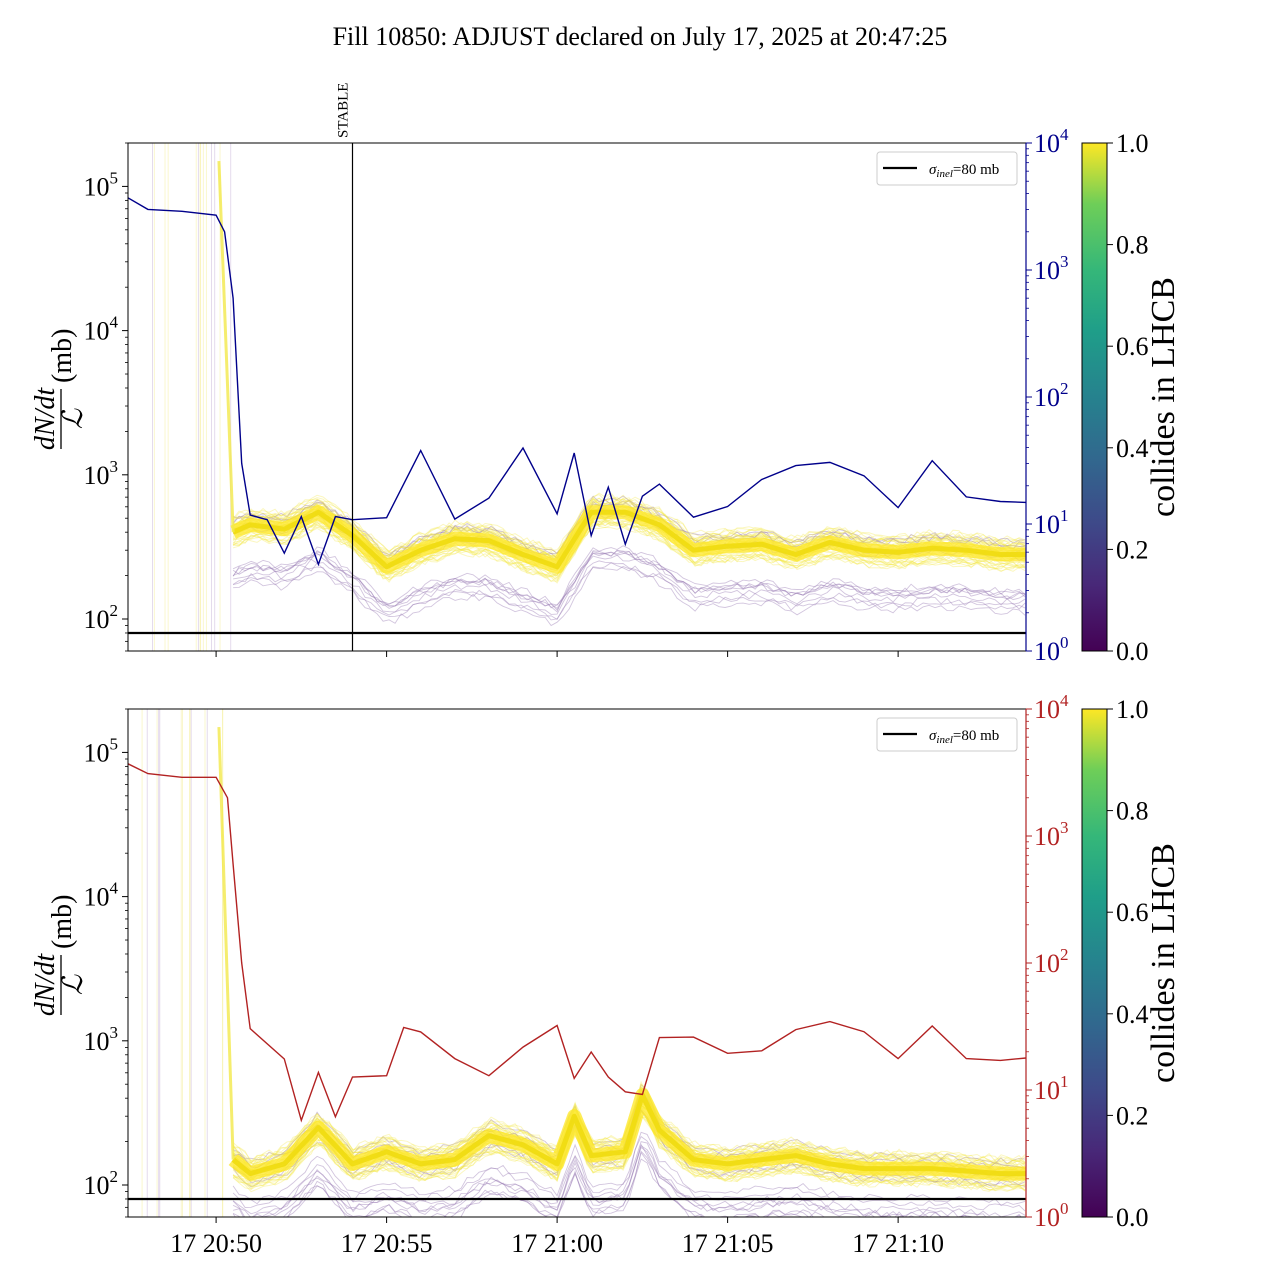  What do you see at coordinates (344, 110) in the screenshot?
I see `stable-label: STABLE` at bounding box center [344, 110].